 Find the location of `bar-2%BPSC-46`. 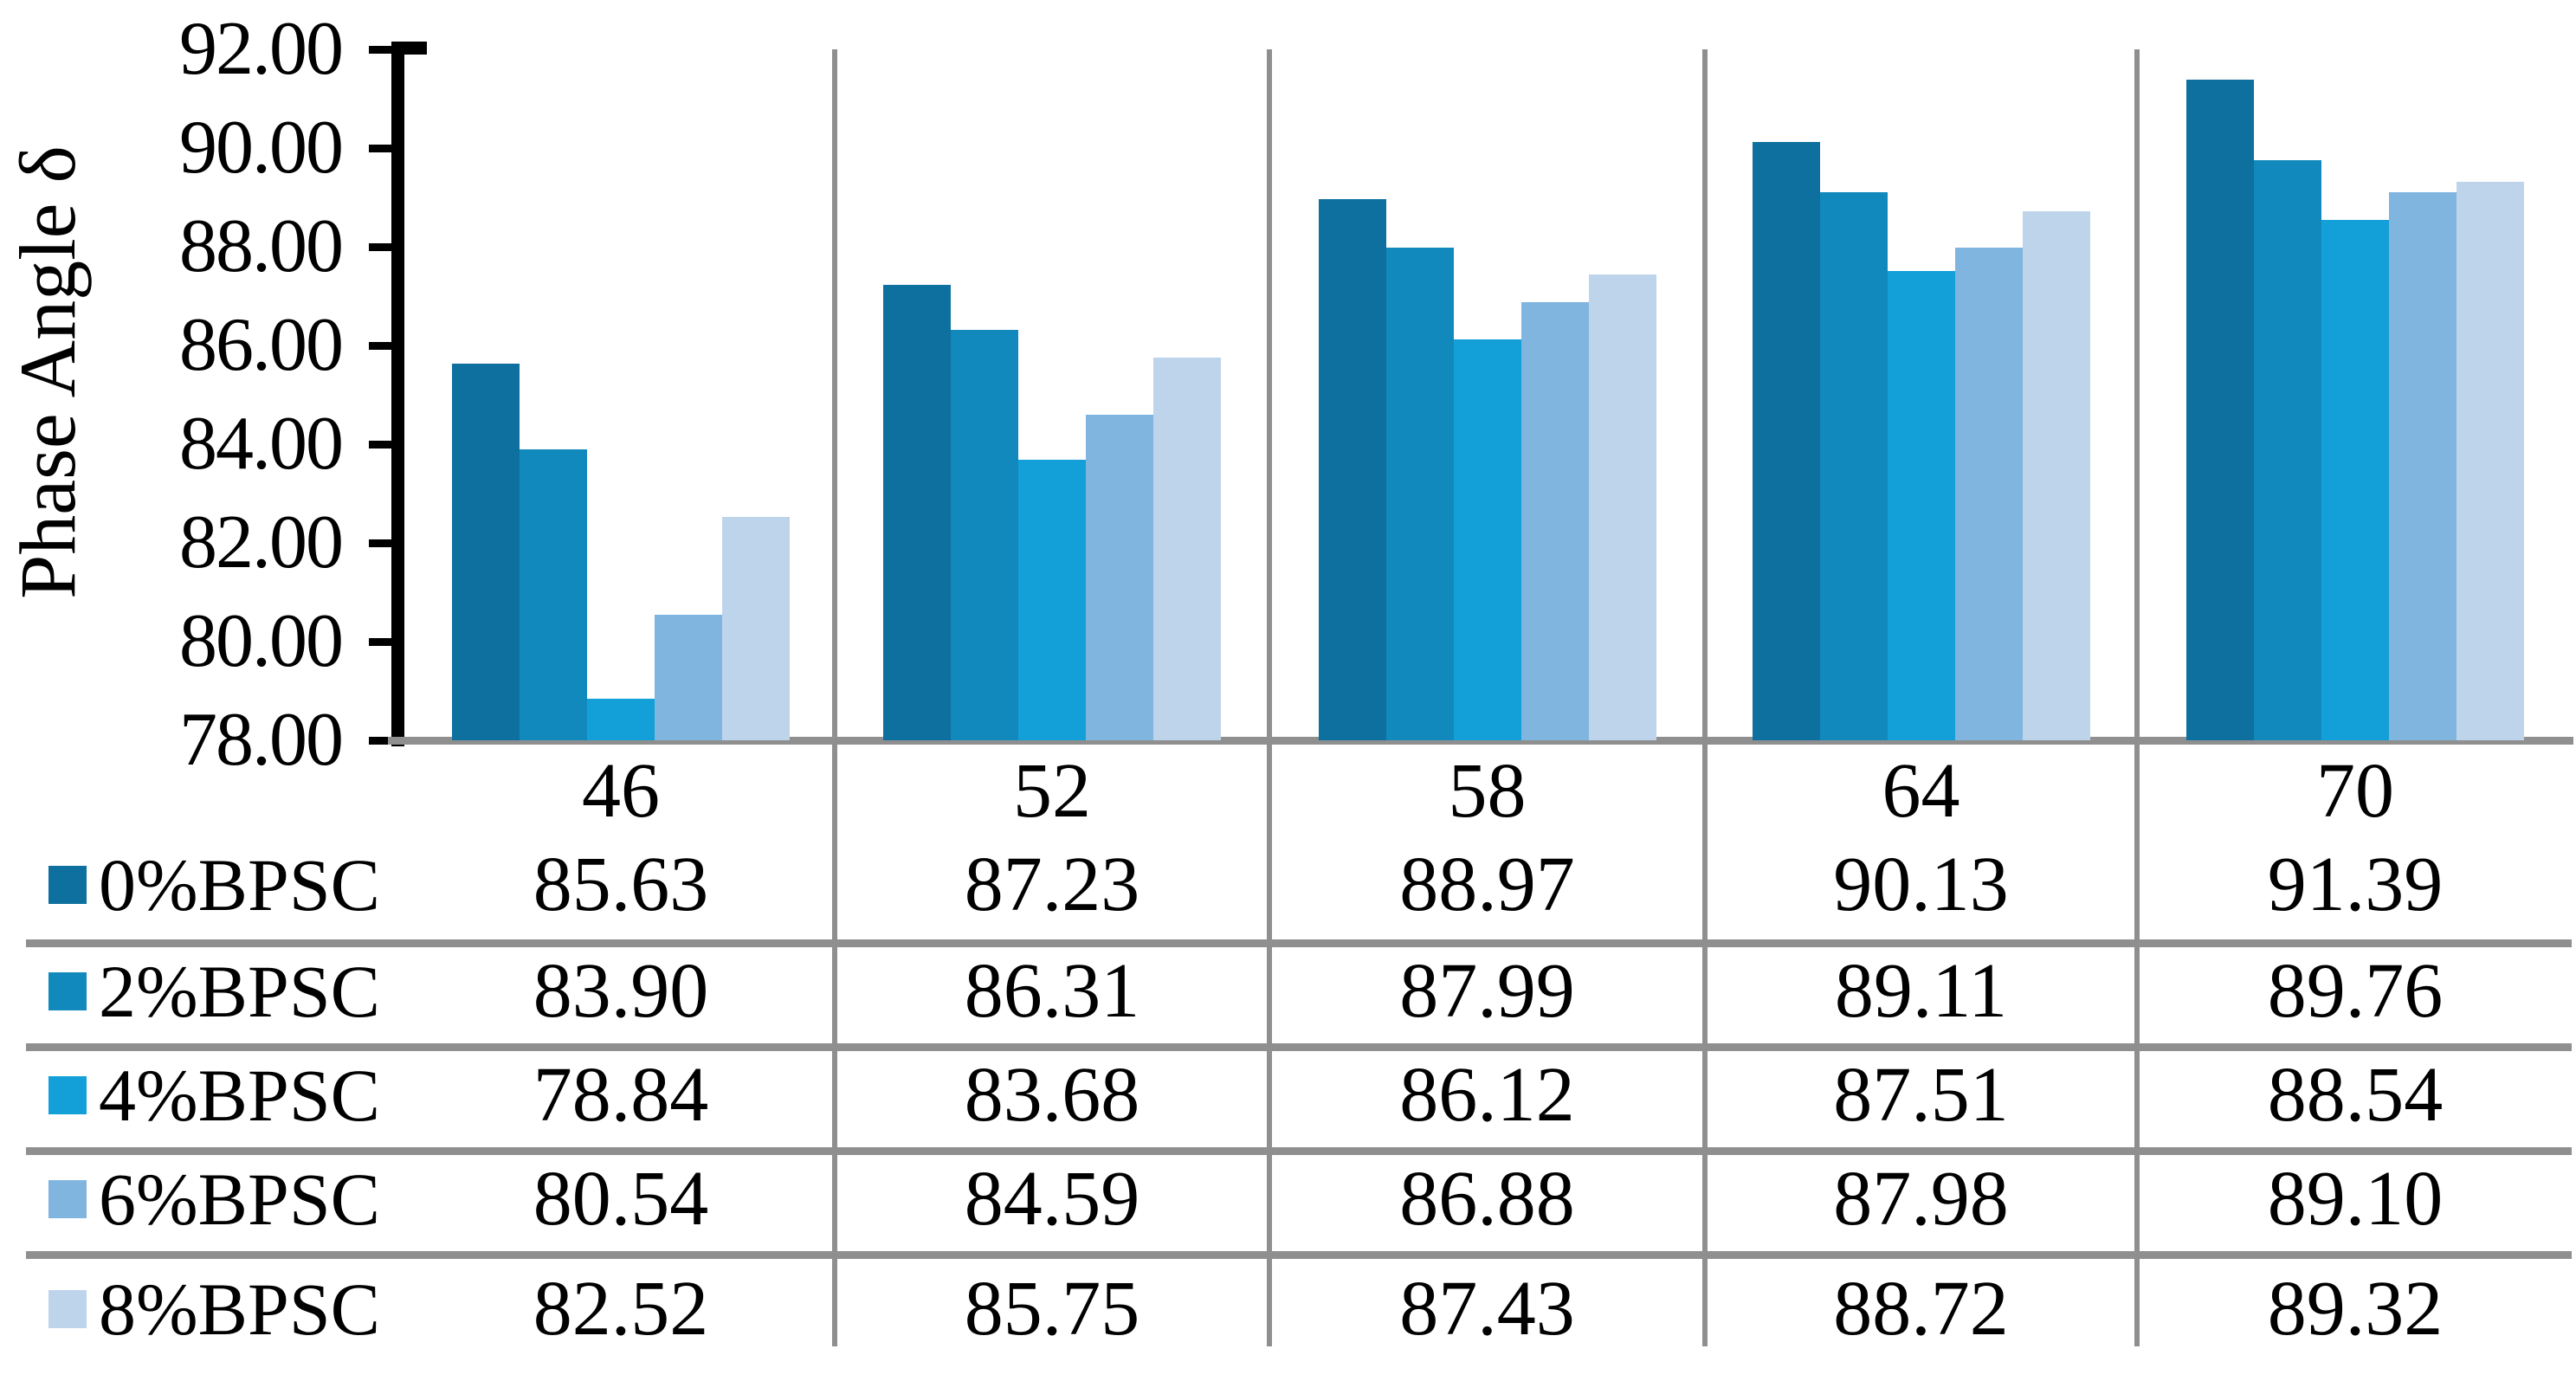

bar-2%BPSC-46 is located at coordinates (553, 594).